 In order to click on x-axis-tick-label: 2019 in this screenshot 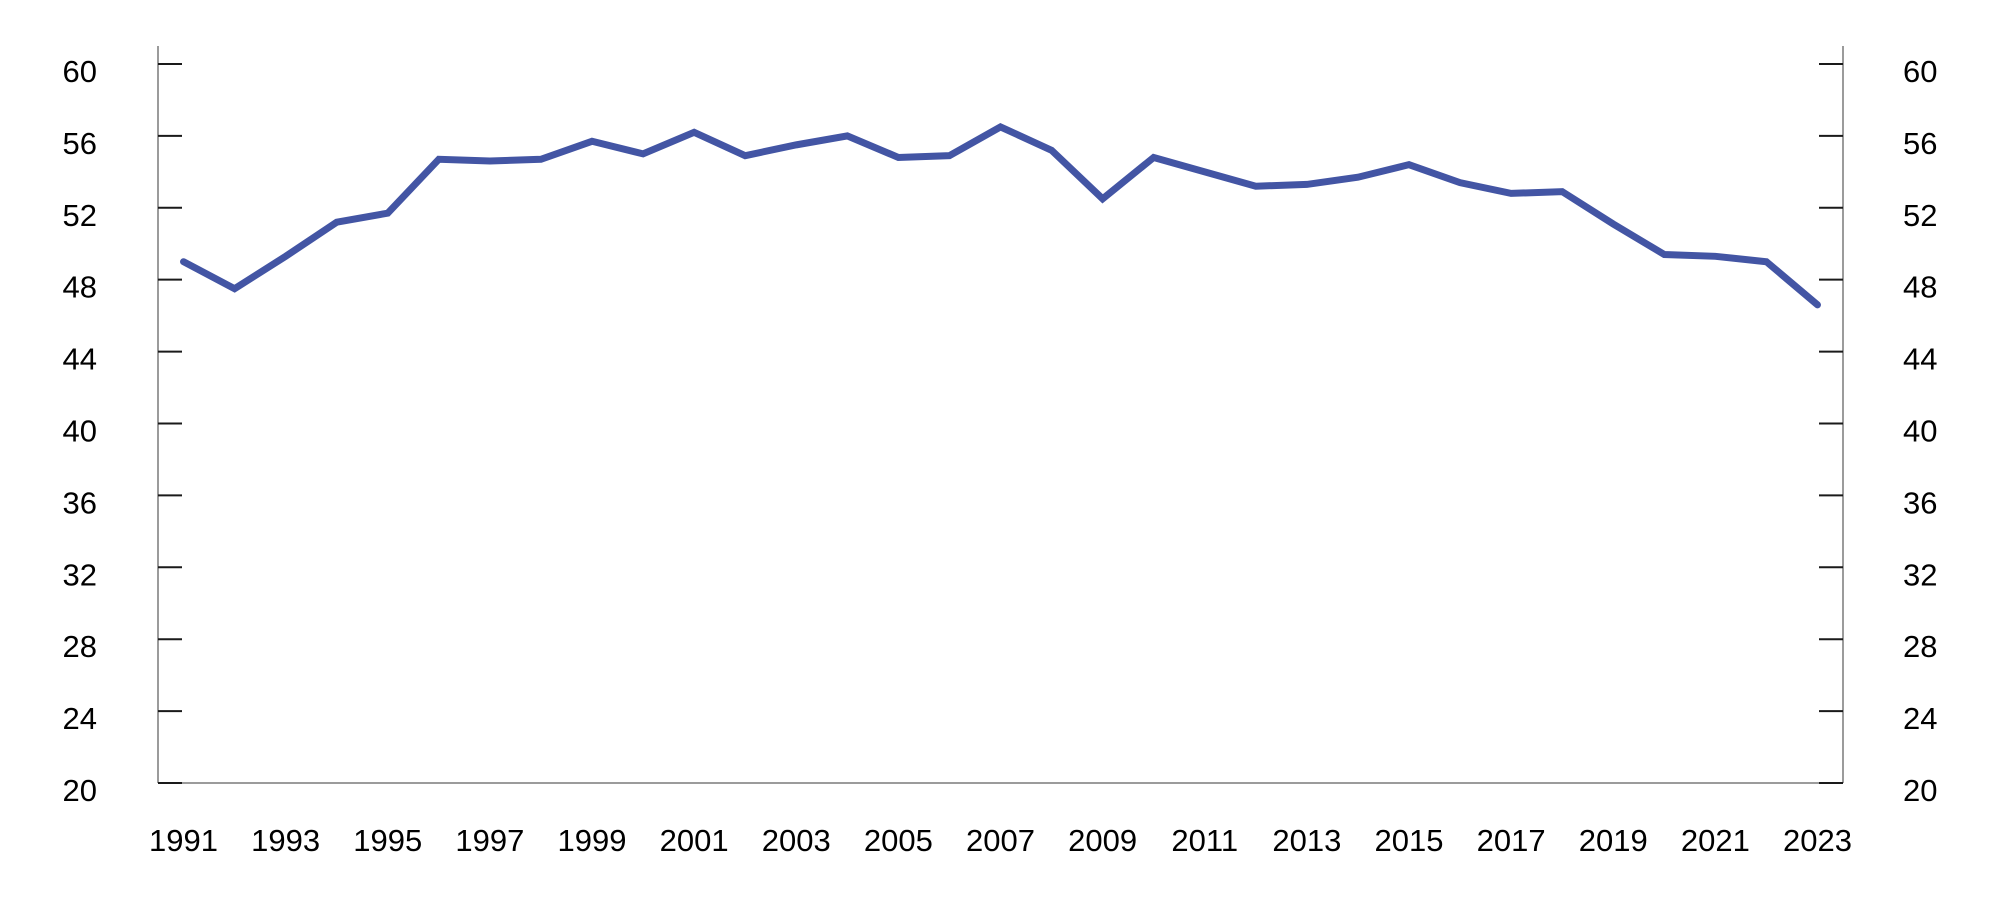, I will do `click(1613, 840)`.